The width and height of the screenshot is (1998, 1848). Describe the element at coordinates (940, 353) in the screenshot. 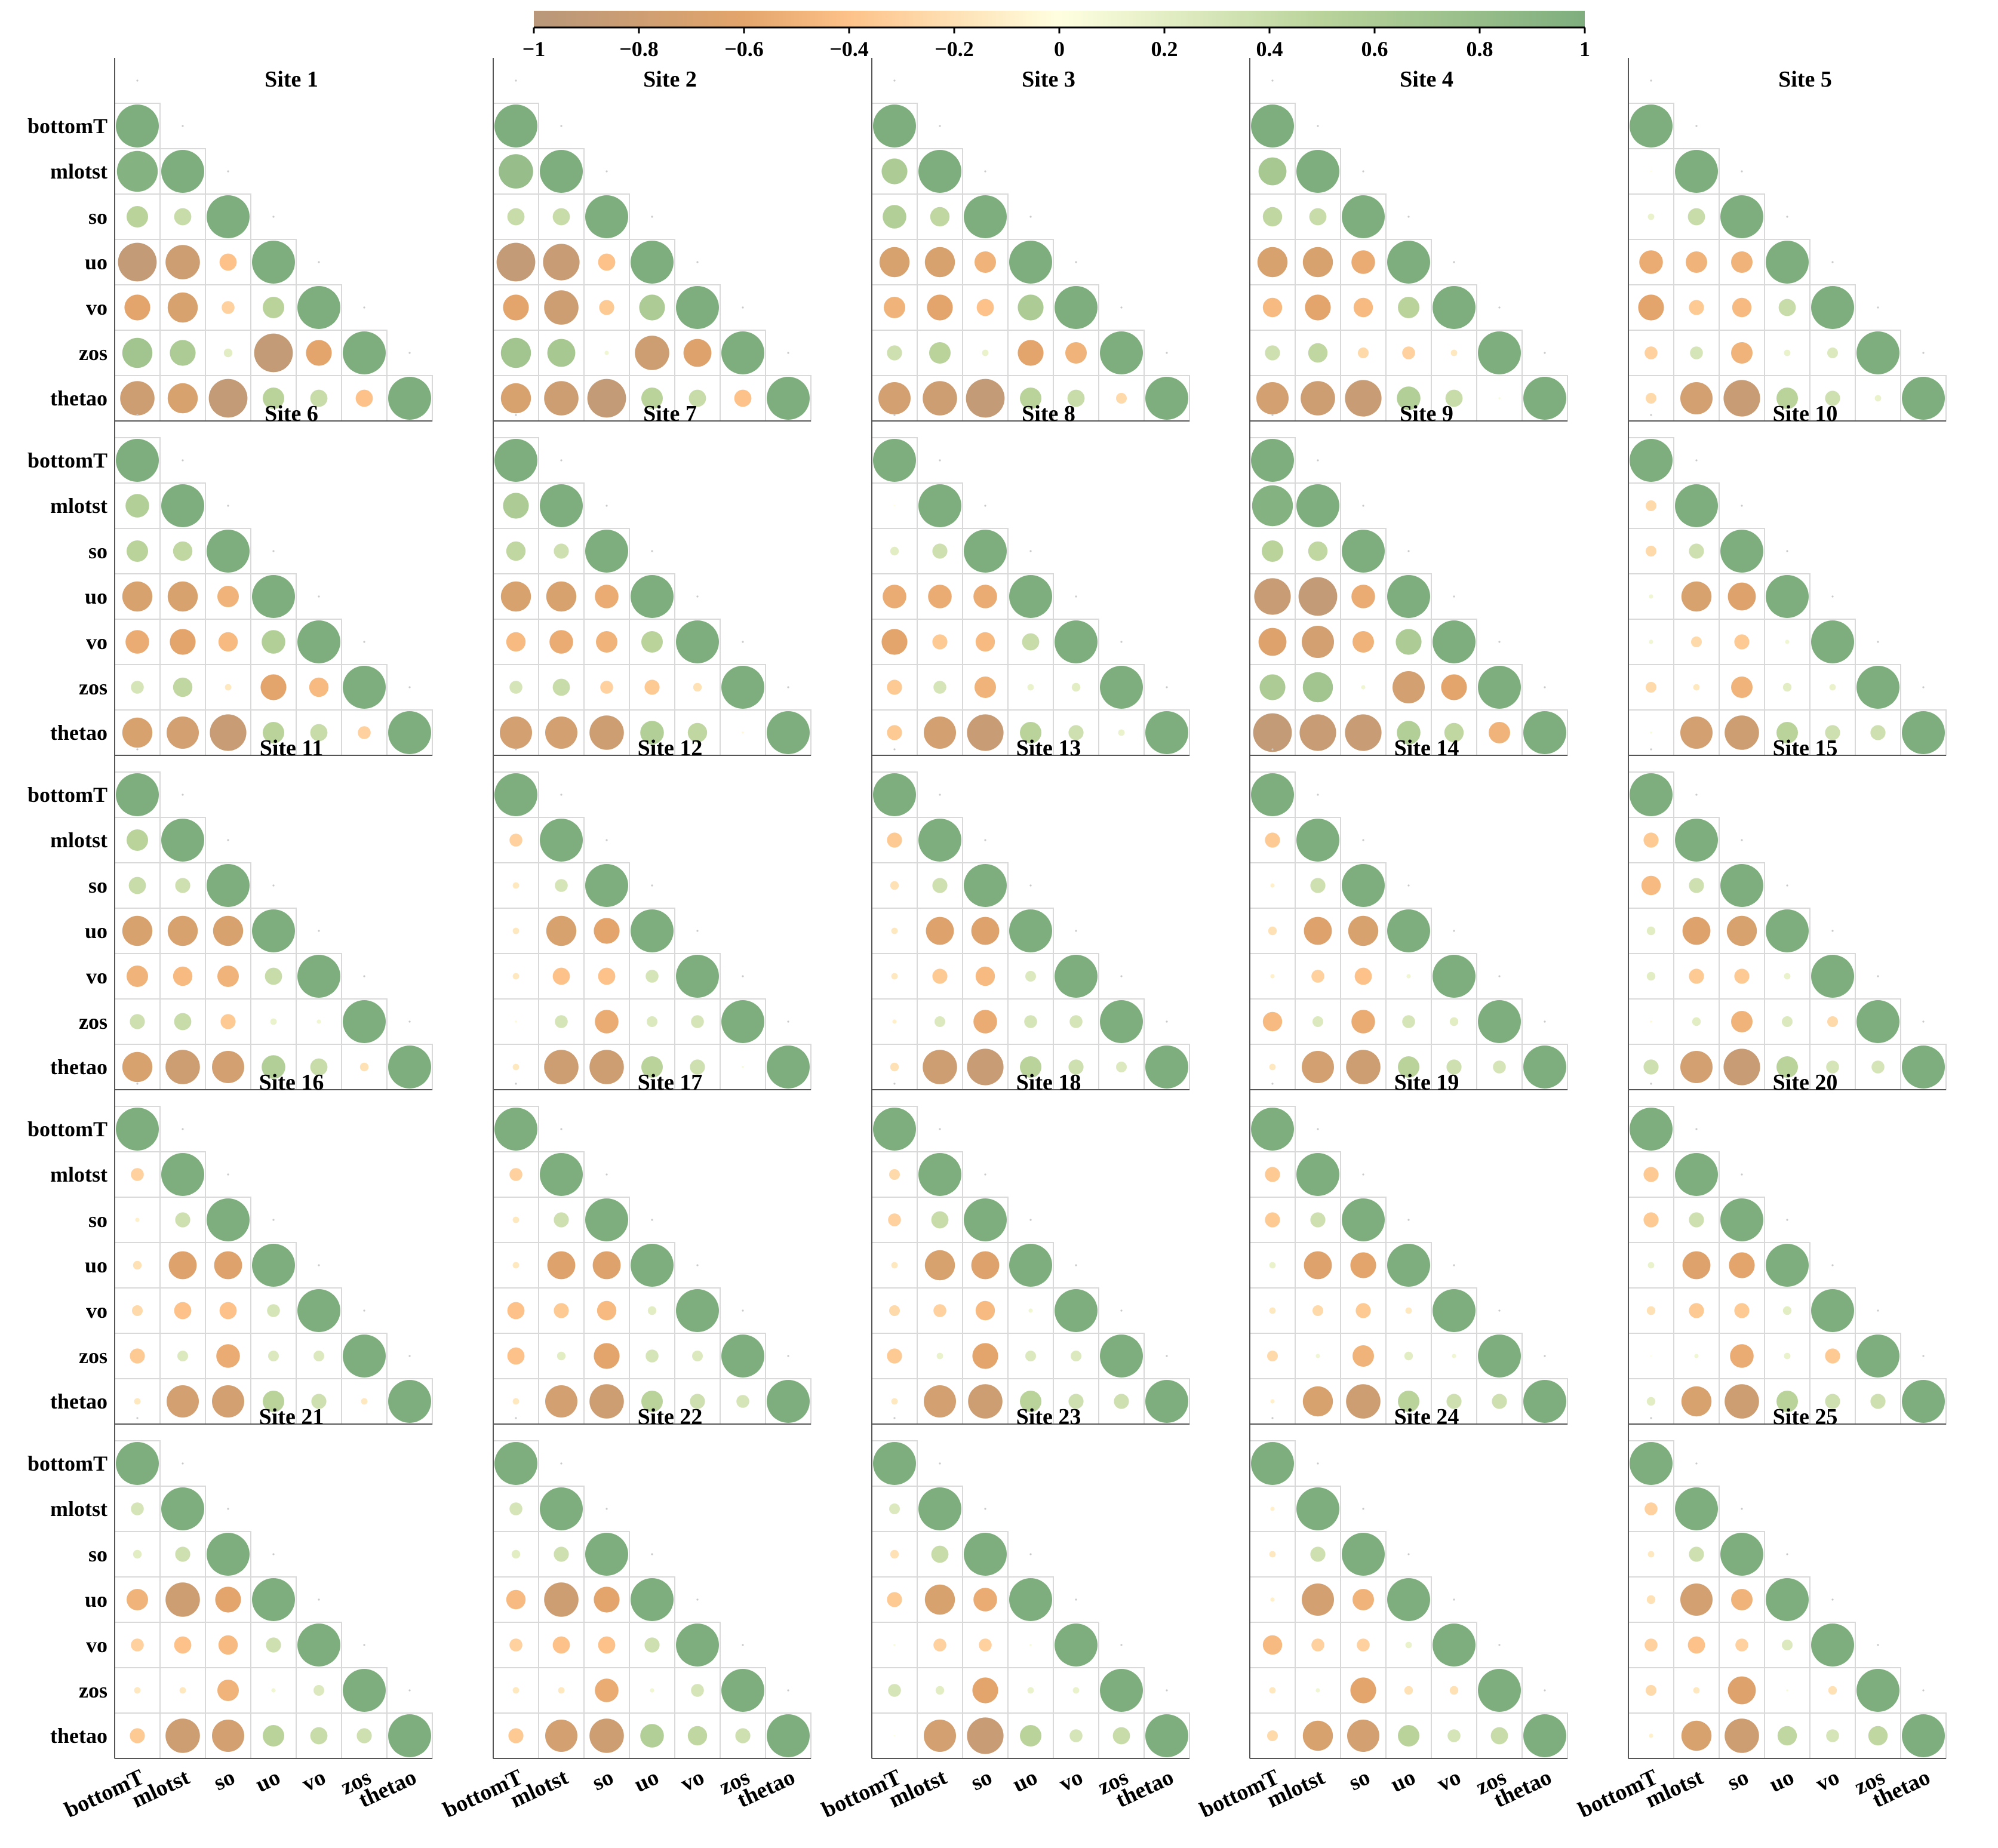

I see `corr-circle-zos-mlotst: zos vs mlotst: 0.5` at that location.